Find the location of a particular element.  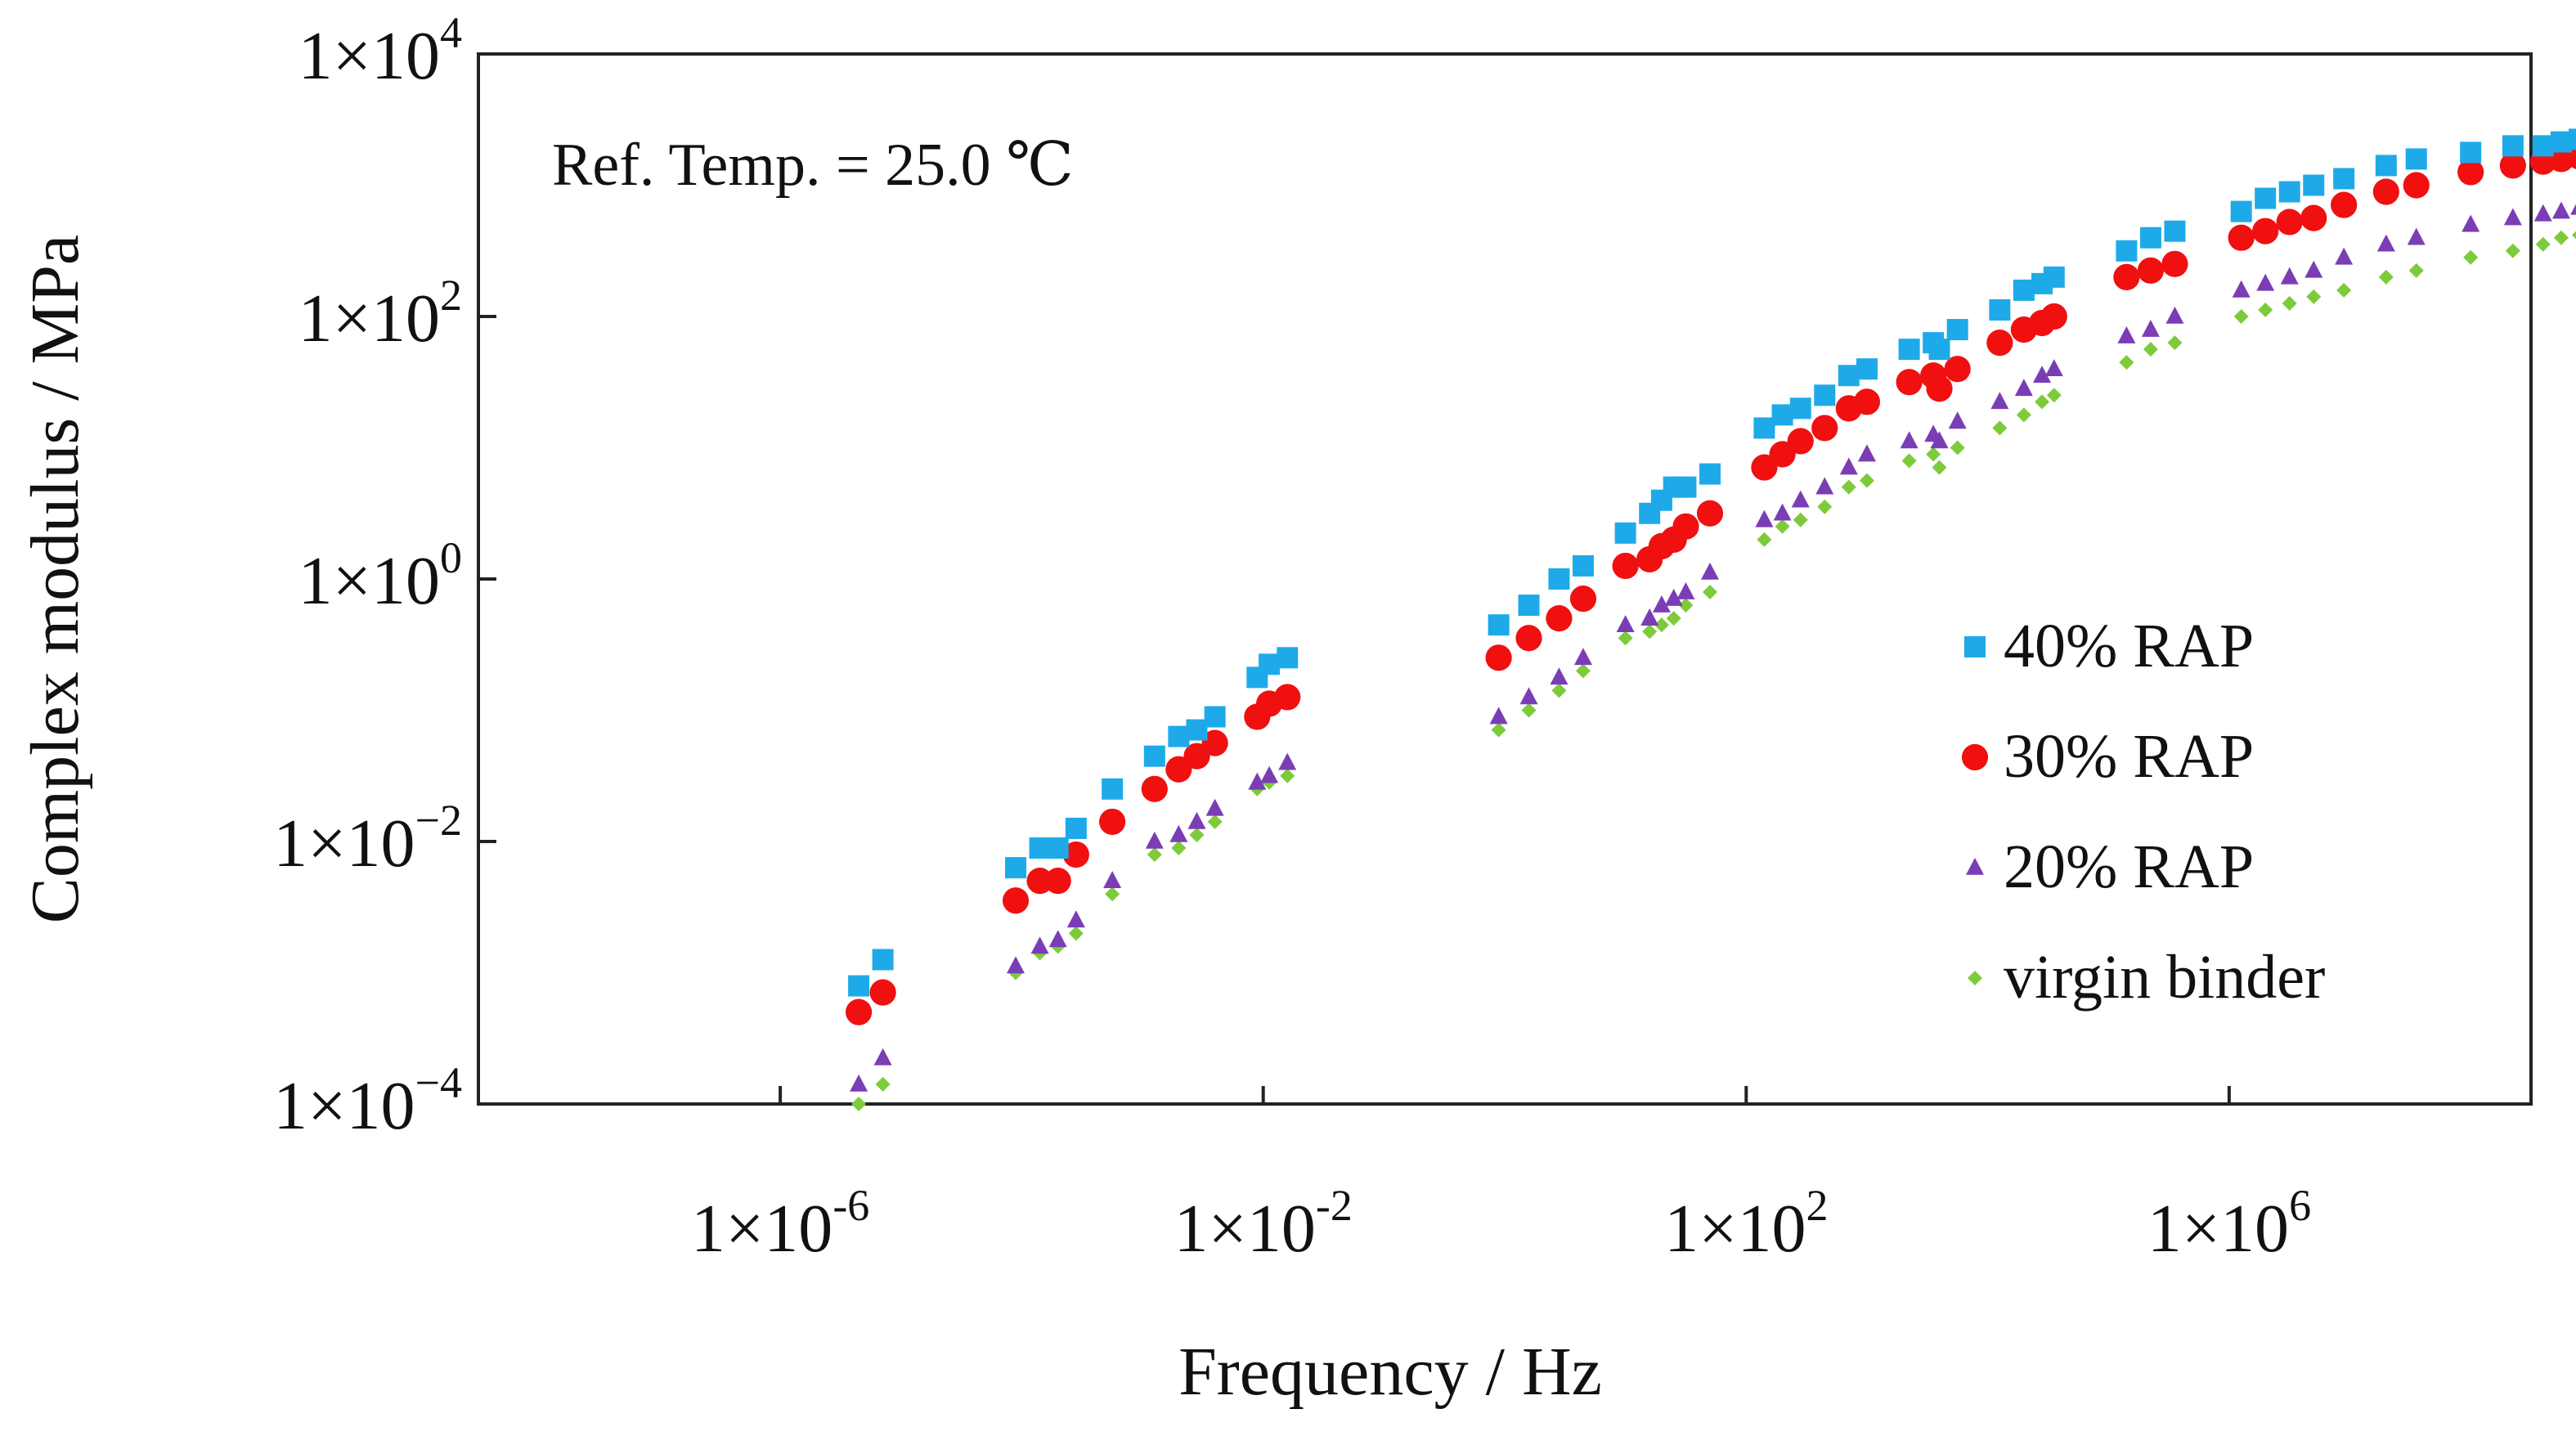

x-tick-label: 1×10² is located at coordinates (1746, 1224).